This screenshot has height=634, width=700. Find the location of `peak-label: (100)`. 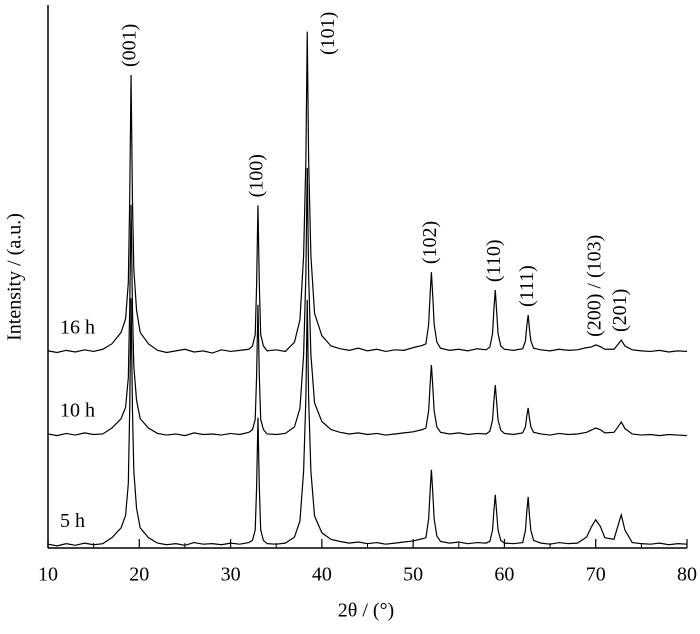

peak-label: (100) is located at coordinates (257, 175).